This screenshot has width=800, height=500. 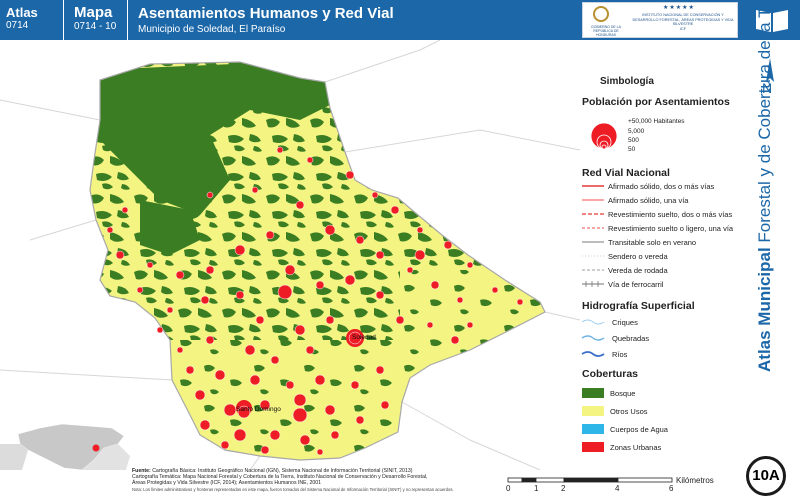 I want to click on scale-tick-4: 4, so click(x=617, y=488).